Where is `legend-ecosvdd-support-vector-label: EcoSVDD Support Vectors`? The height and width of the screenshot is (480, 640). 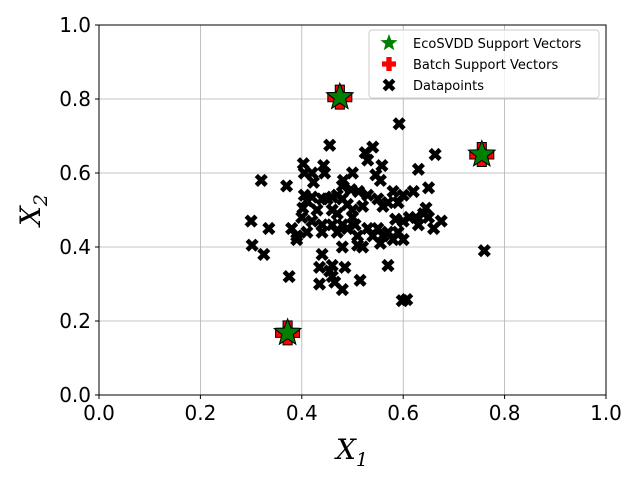
legend-ecosvdd-support-vector-label: EcoSVDD Support Vectors is located at coordinates (497, 44).